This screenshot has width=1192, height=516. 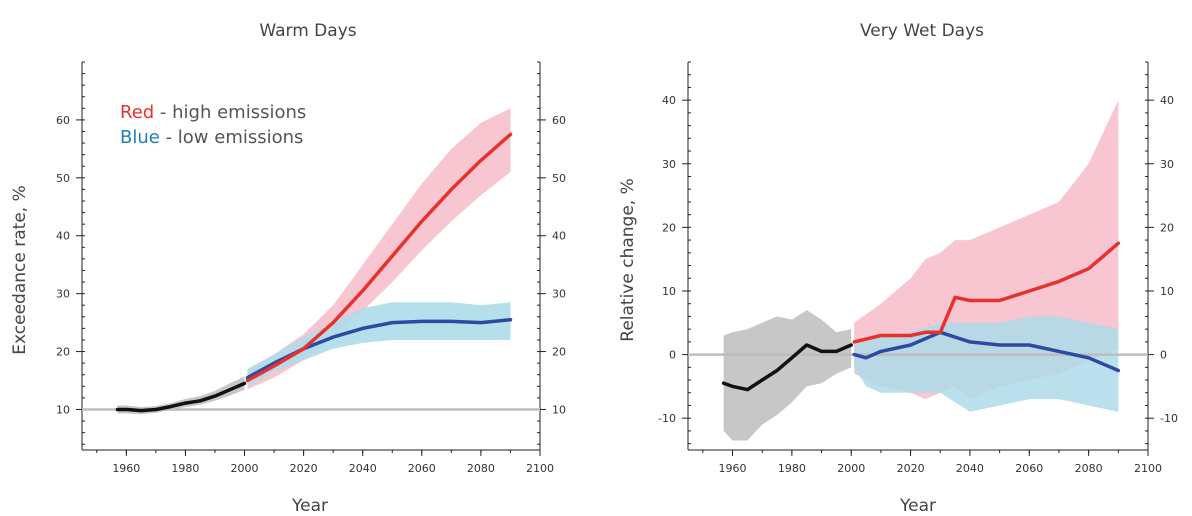 What do you see at coordinates (628, 259) in the screenshot?
I see `y-axis-label: Relative change, %` at bounding box center [628, 259].